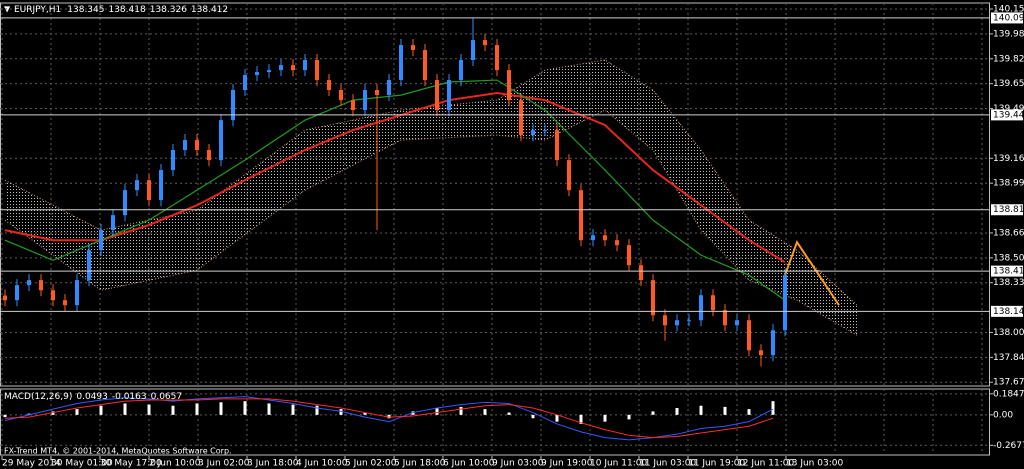 The image size is (1024, 469). I want to click on x-tick-label: 4 Jun 10:00, so click(322, 464).